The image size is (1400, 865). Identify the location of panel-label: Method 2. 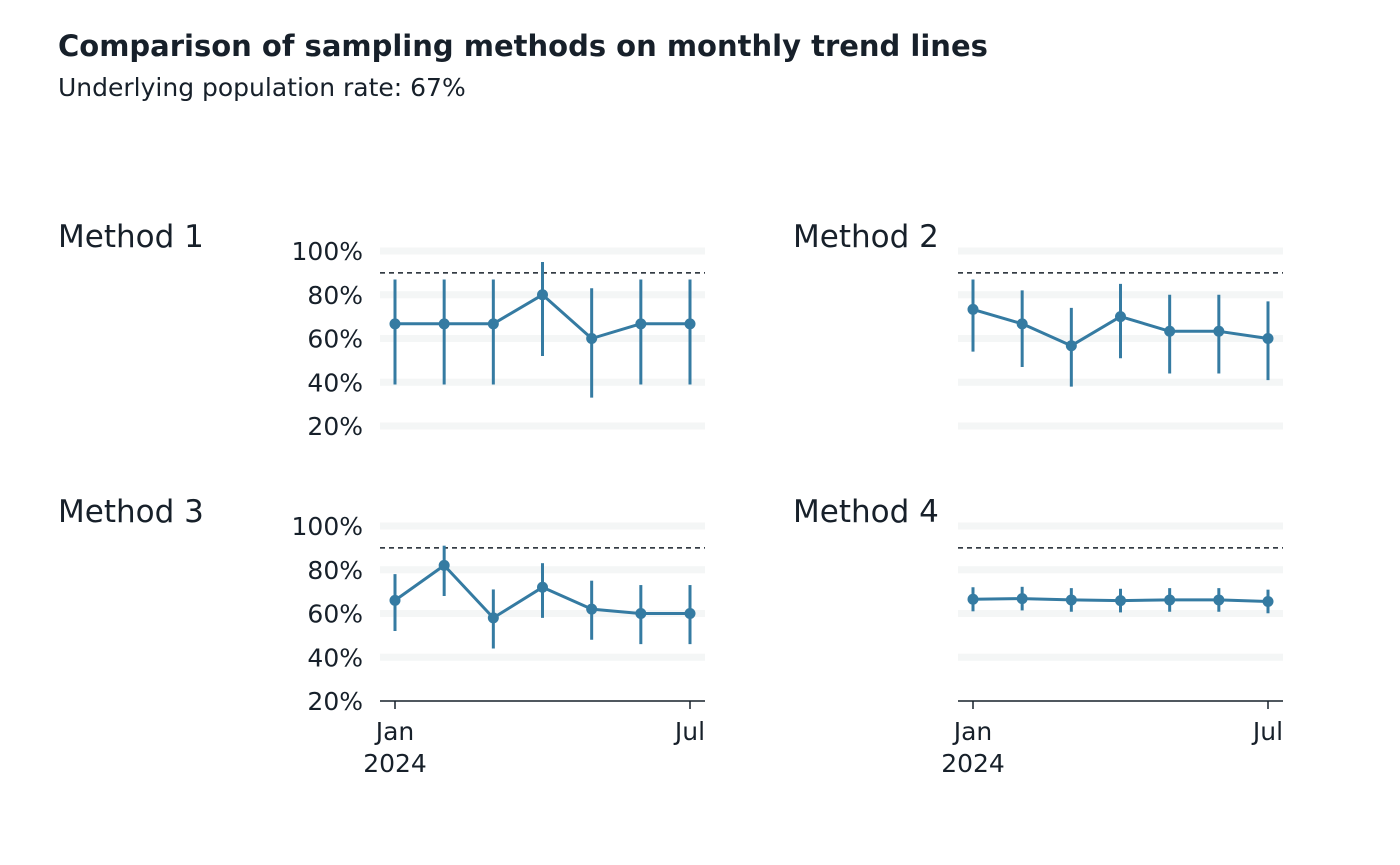
(866, 237).